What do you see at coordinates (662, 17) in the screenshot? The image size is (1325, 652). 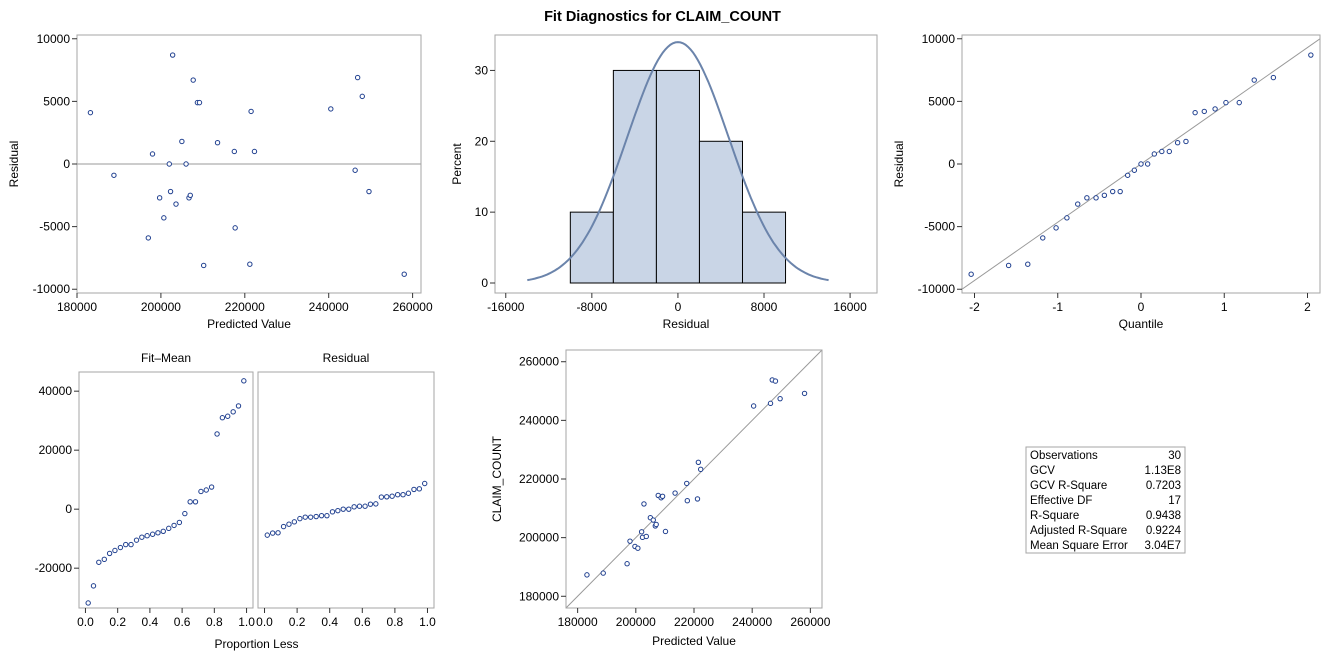 I see `figure-title: Fit Diagnostics for CLAIM_COUNT` at bounding box center [662, 17].